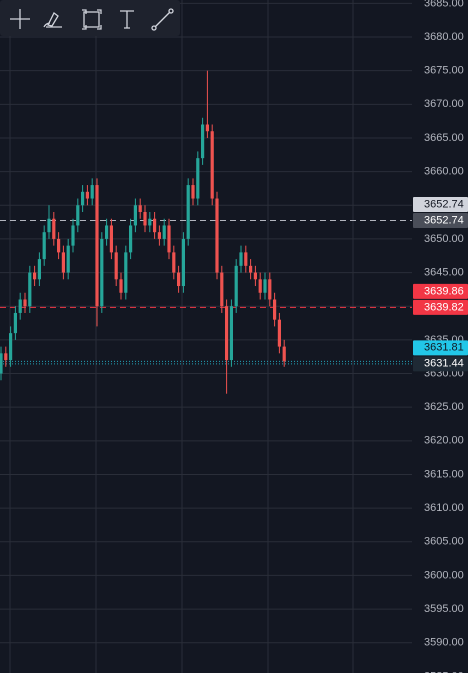 The width and height of the screenshot is (468, 673). Describe the element at coordinates (52, 20) in the screenshot. I see `brush-tool` at that location.